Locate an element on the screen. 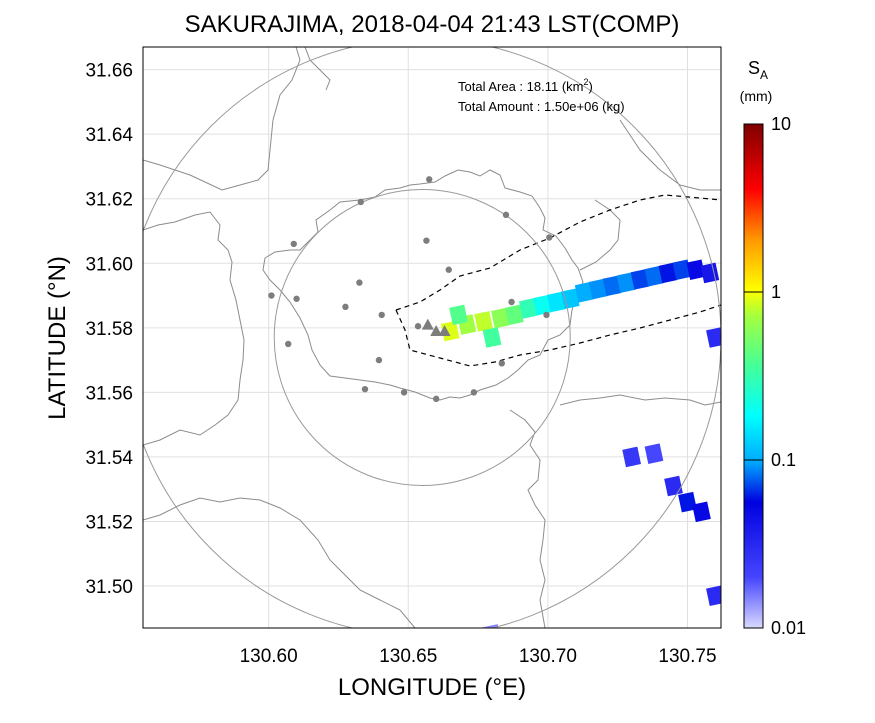  x-tick-label: 130.75 is located at coordinates (687, 656).